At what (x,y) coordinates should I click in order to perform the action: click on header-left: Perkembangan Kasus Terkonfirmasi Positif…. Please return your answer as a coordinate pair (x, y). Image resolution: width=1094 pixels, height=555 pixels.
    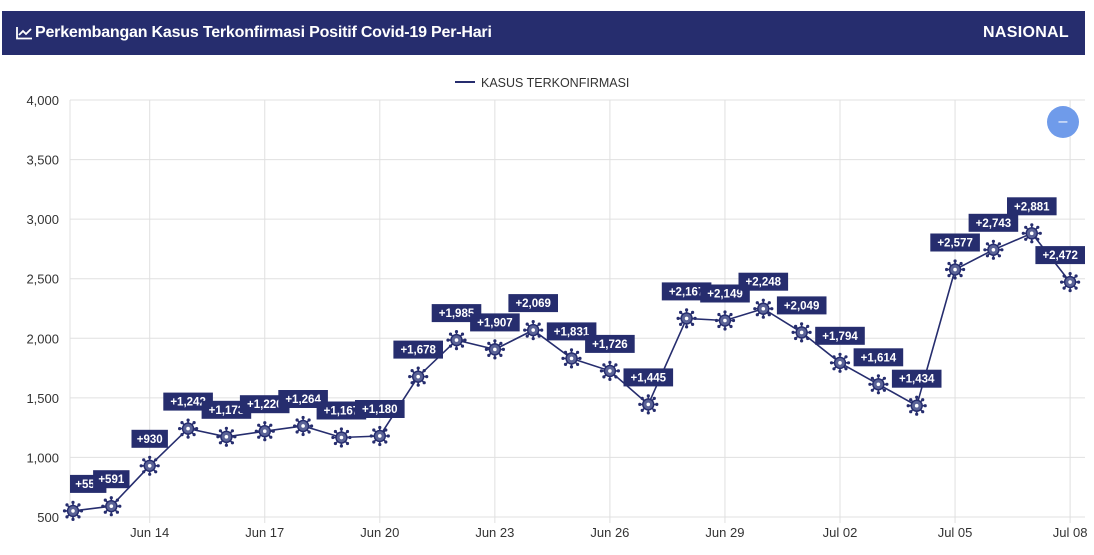
    Looking at the image, I should click on (254, 33).